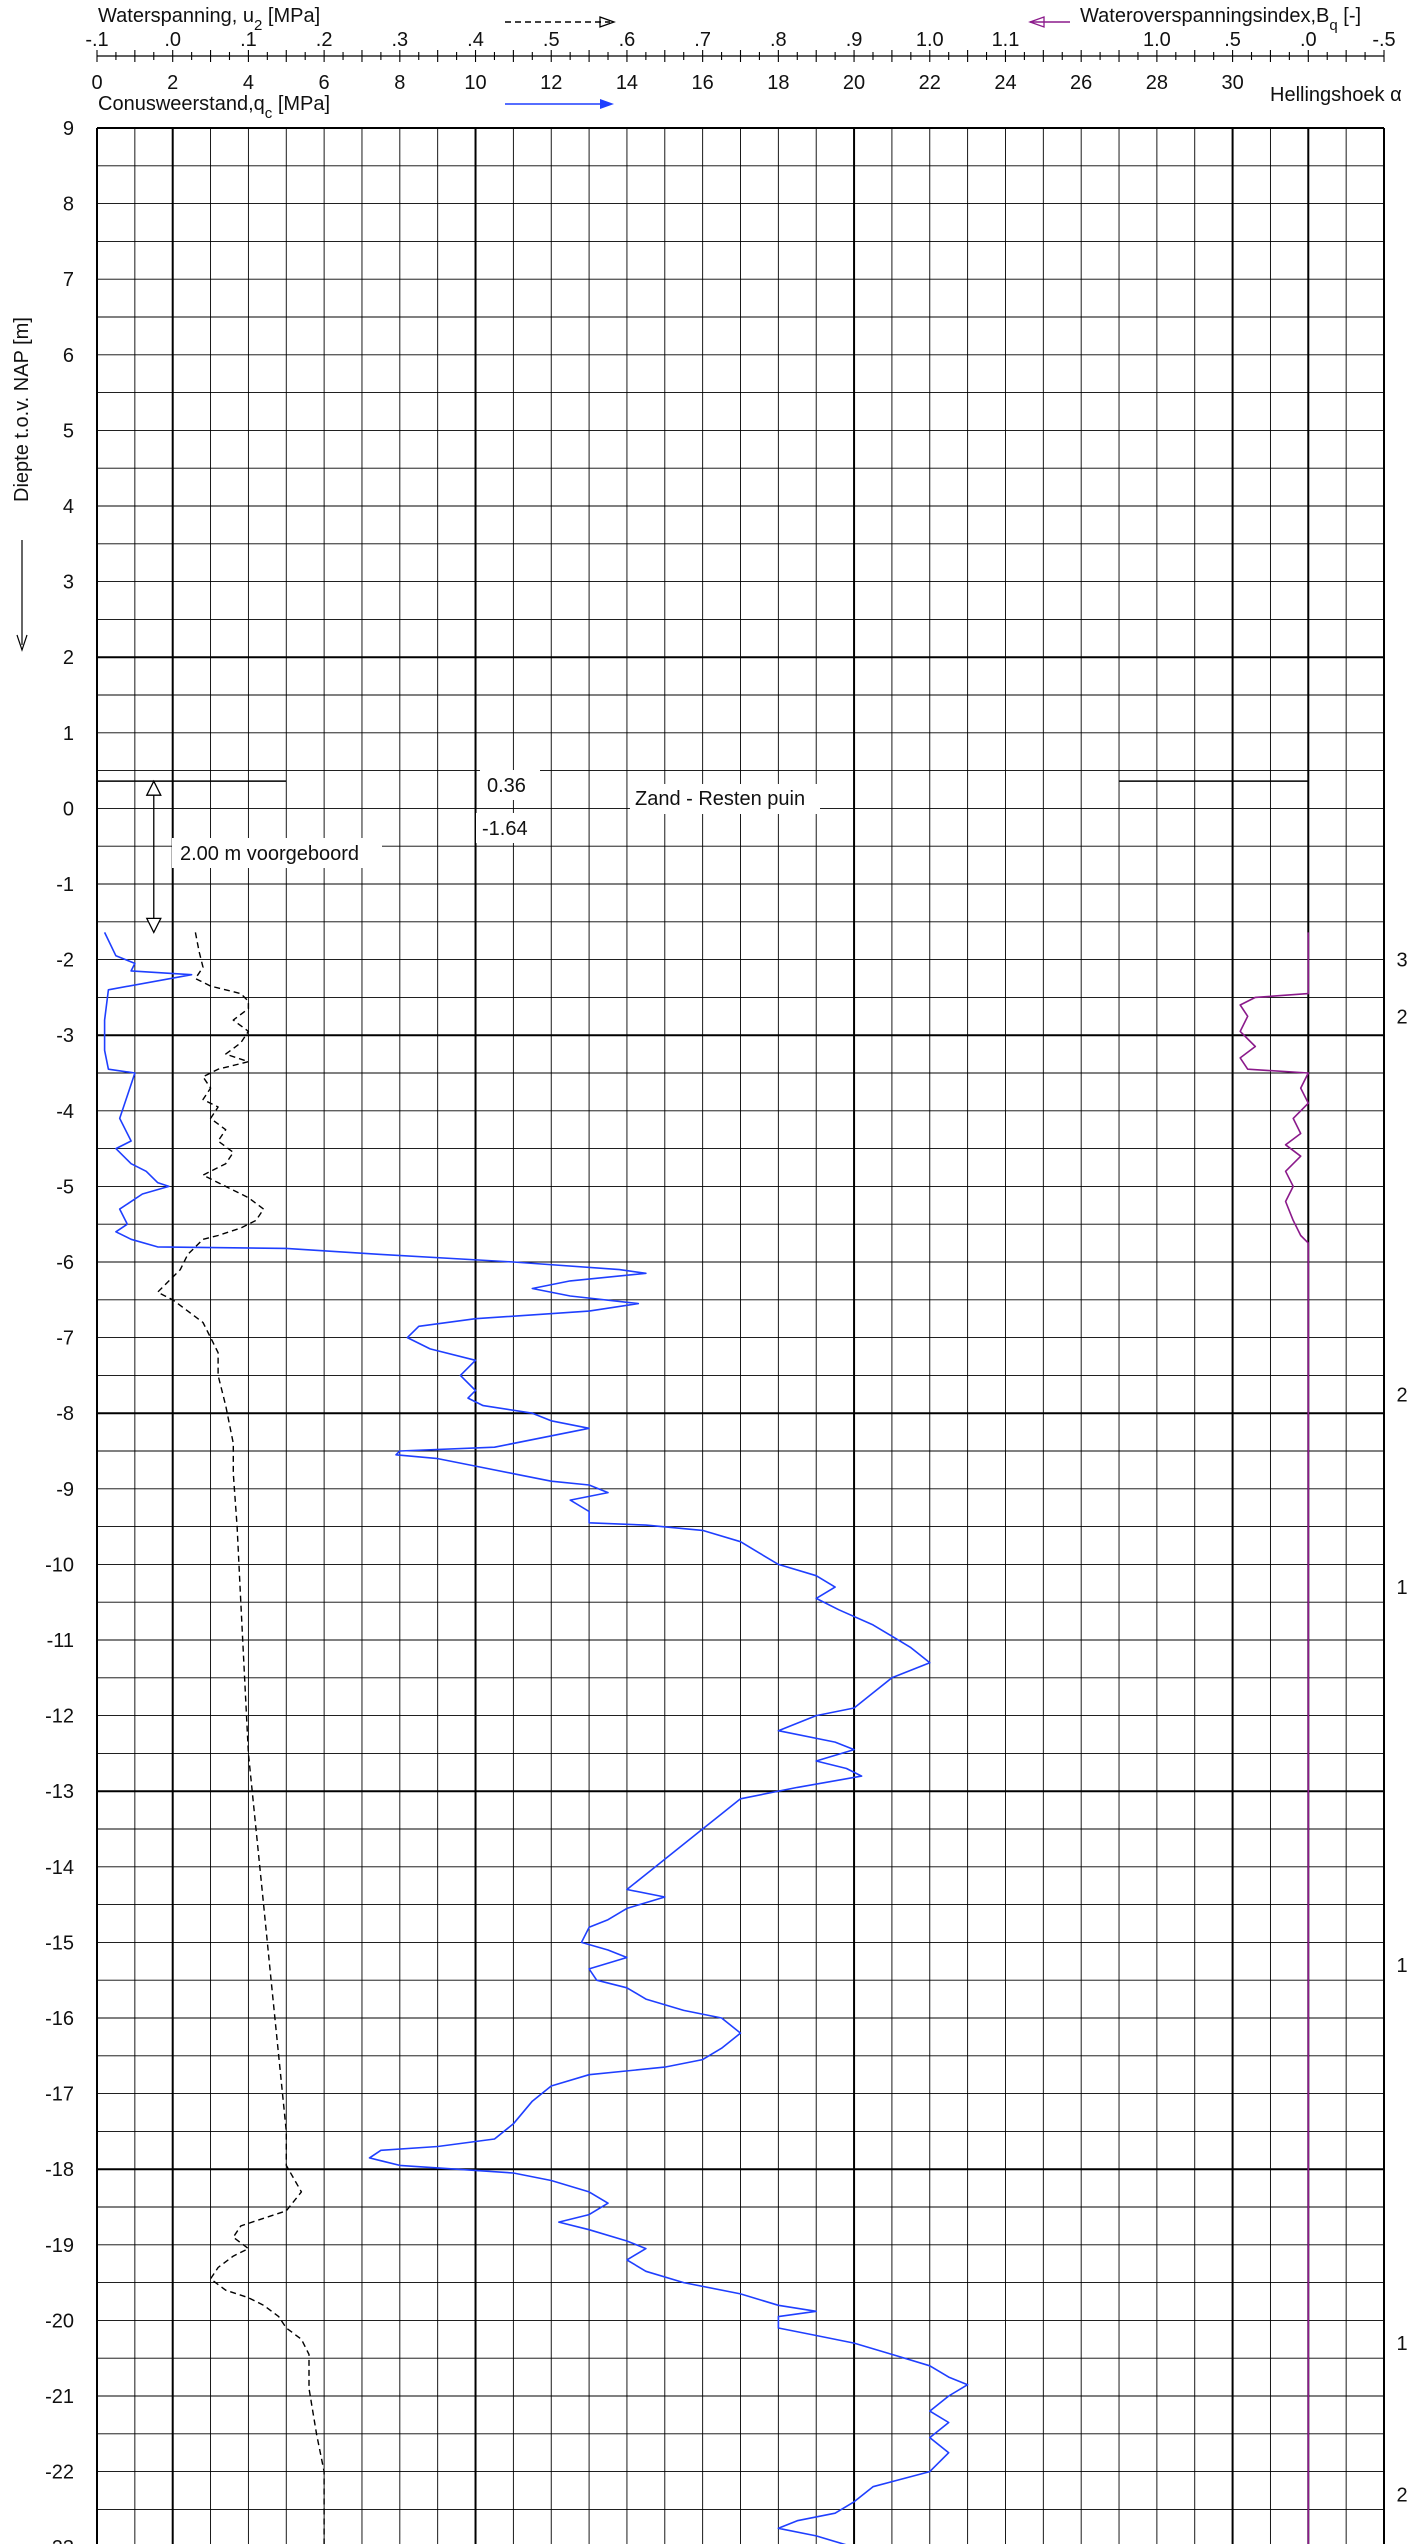  I want to click on depth-tick-label: -18, so click(59, 2170).